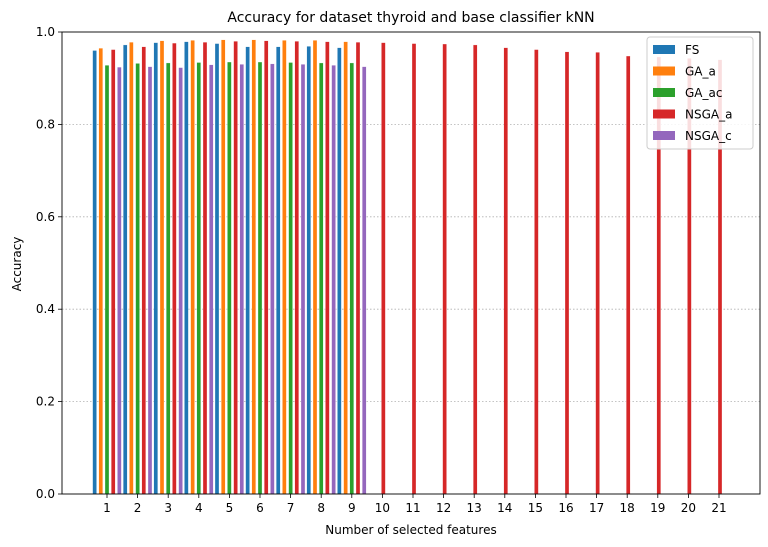  I want to click on legend-label-GA_a: GA_a, so click(700, 72).